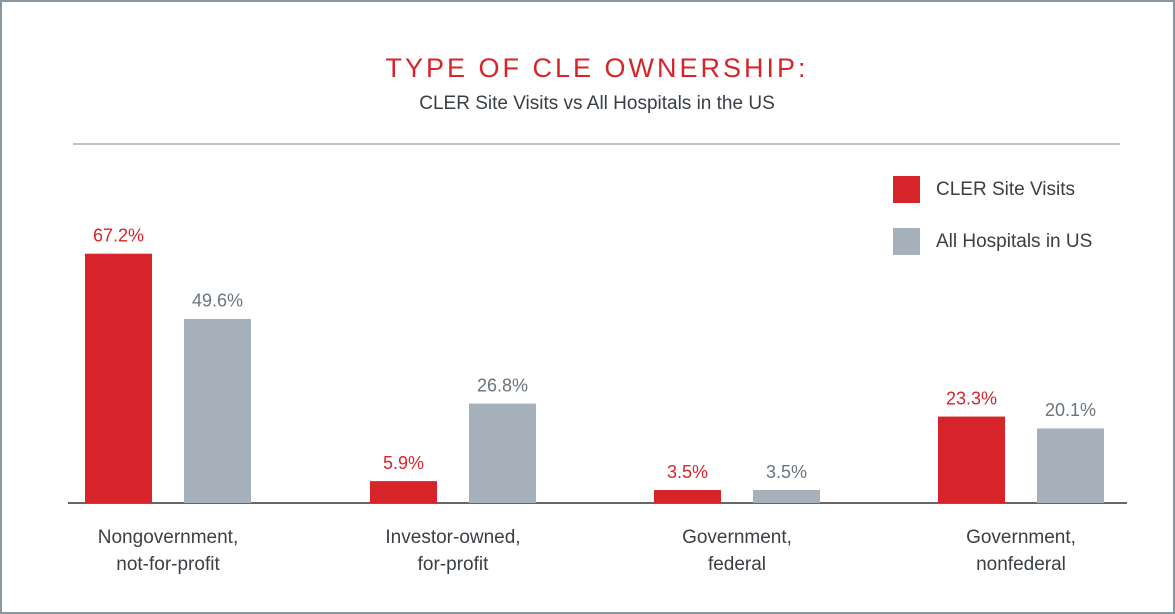 Image resolution: width=1175 pixels, height=614 pixels. What do you see at coordinates (1014, 241) in the screenshot?
I see `legend-label: All Hospitals in US` at bounding box center [1014, 241].